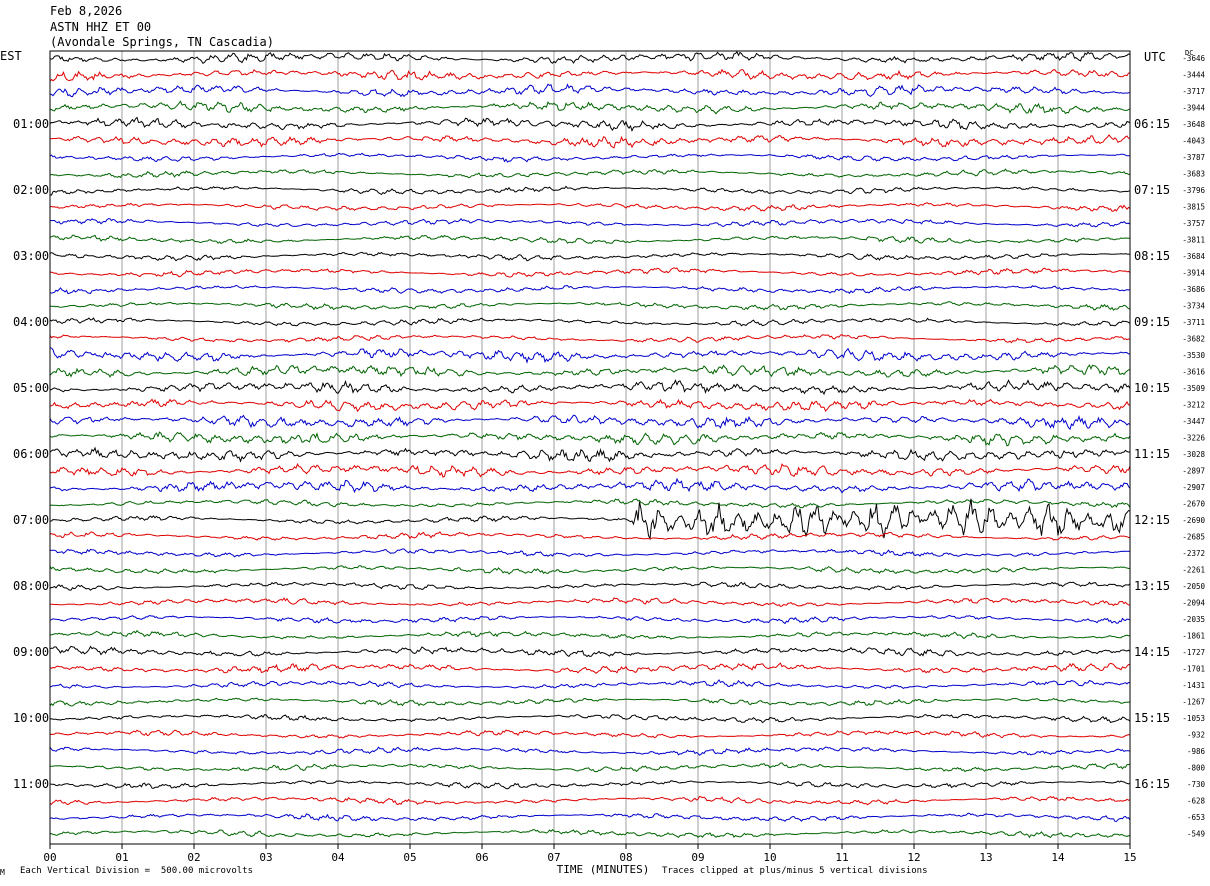  Describe the element at coordinates (1189, 53) in the screenshot. I see `dc-header-label: DC` at that location.